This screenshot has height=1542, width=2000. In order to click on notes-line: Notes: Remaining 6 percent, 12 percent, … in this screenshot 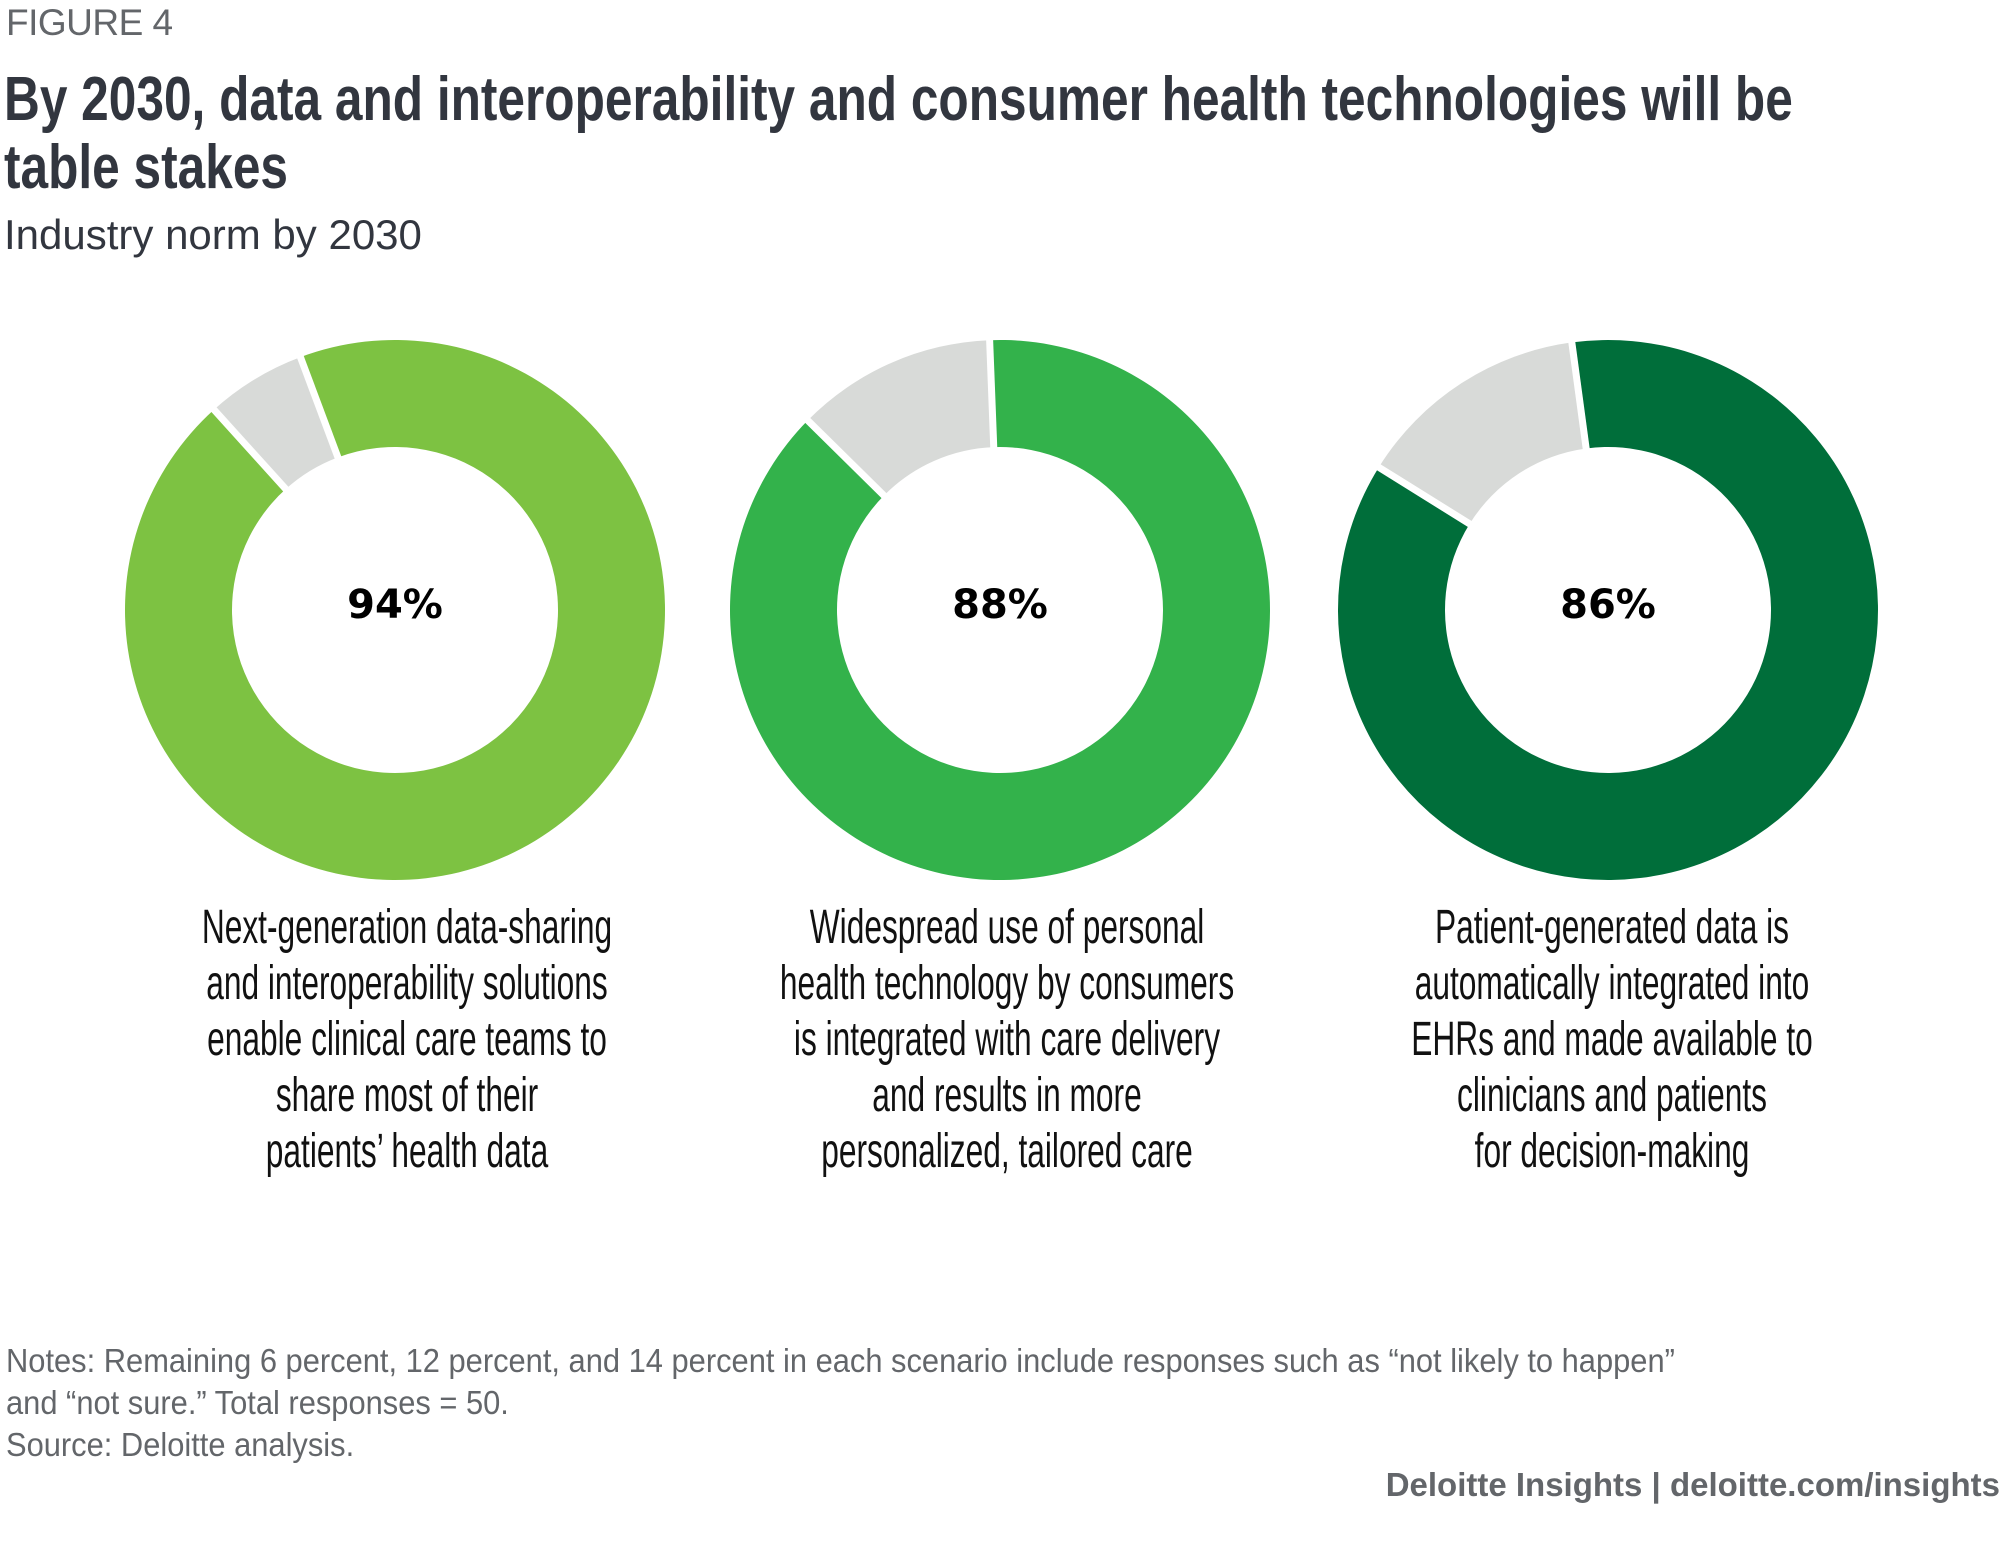, I will do `click(840, 1360)`.